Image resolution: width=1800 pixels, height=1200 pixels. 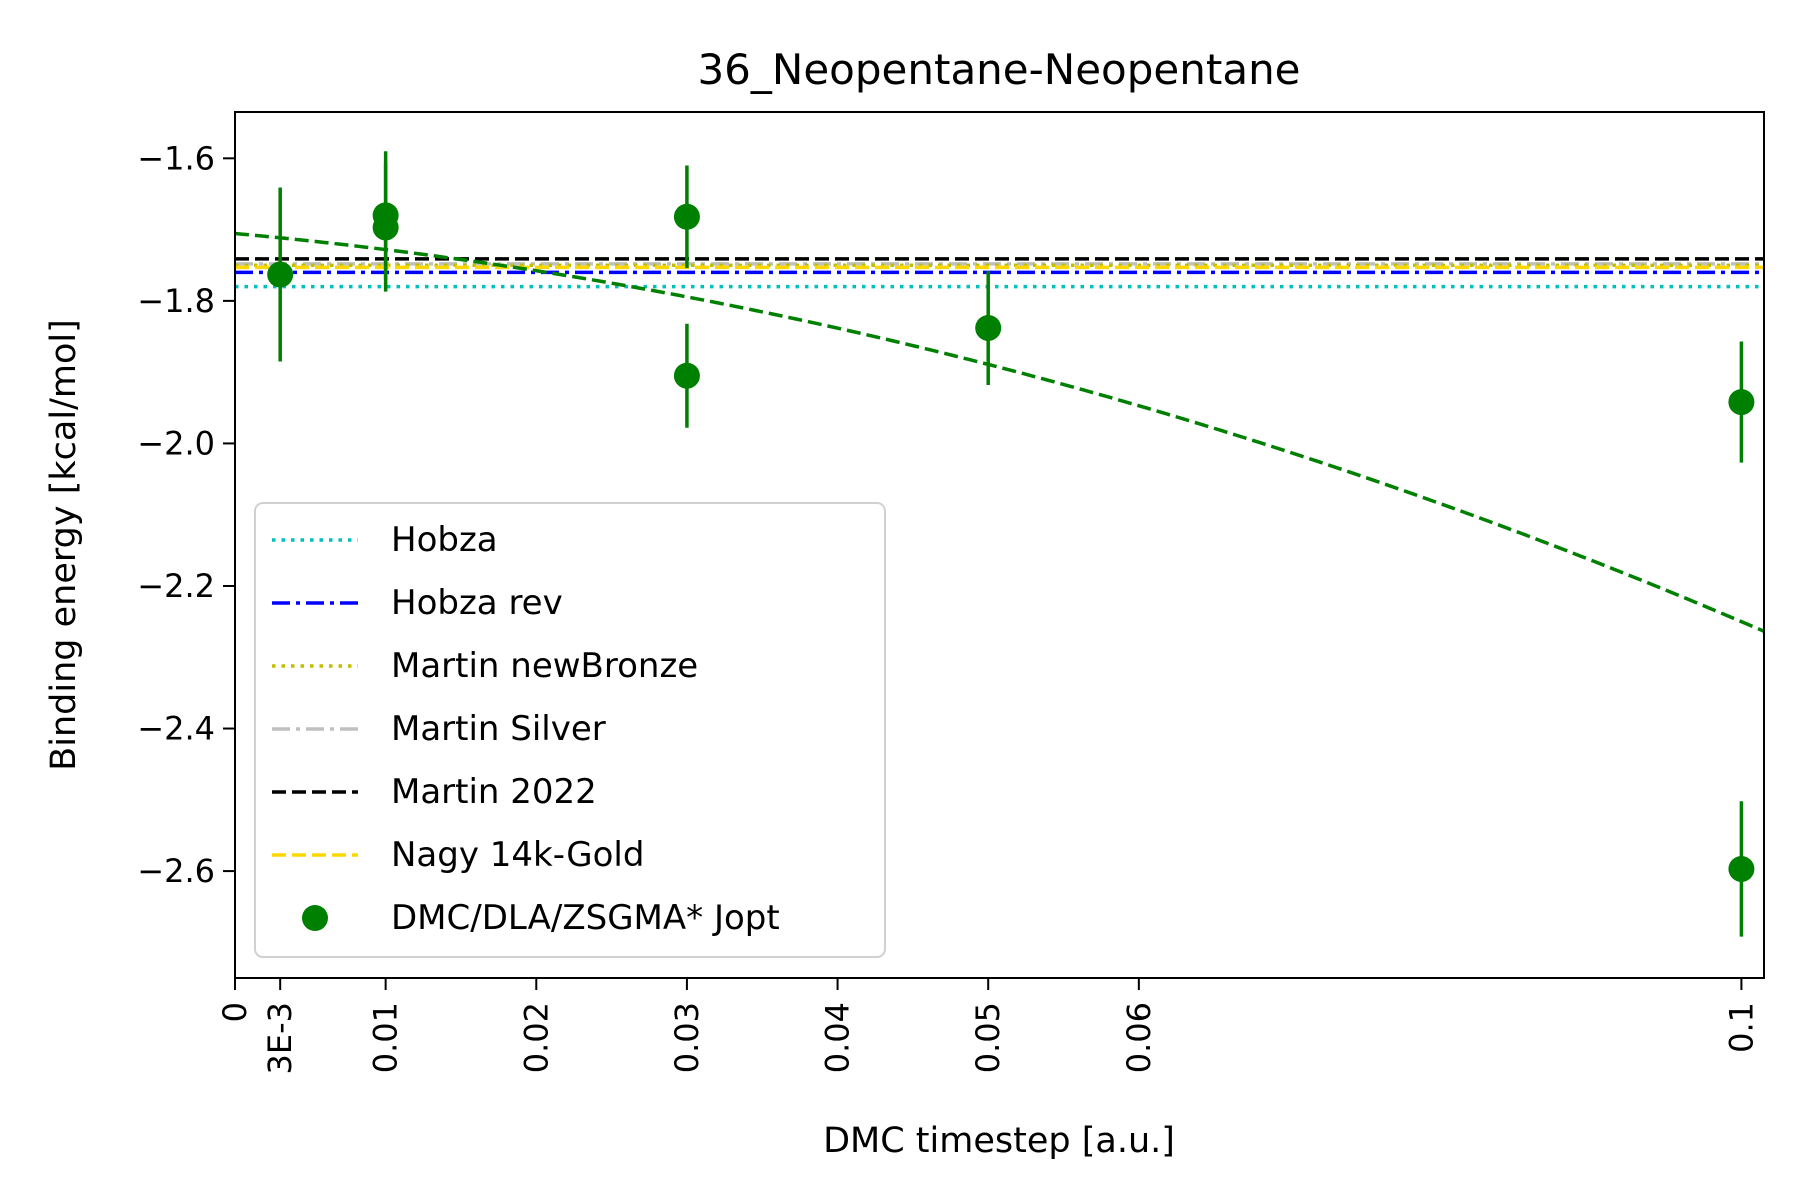 What do you see at coordinates (687, 1037) in the screenshot?
I see `x-tick-label: 0.03` at bounding box center [687, 1037].